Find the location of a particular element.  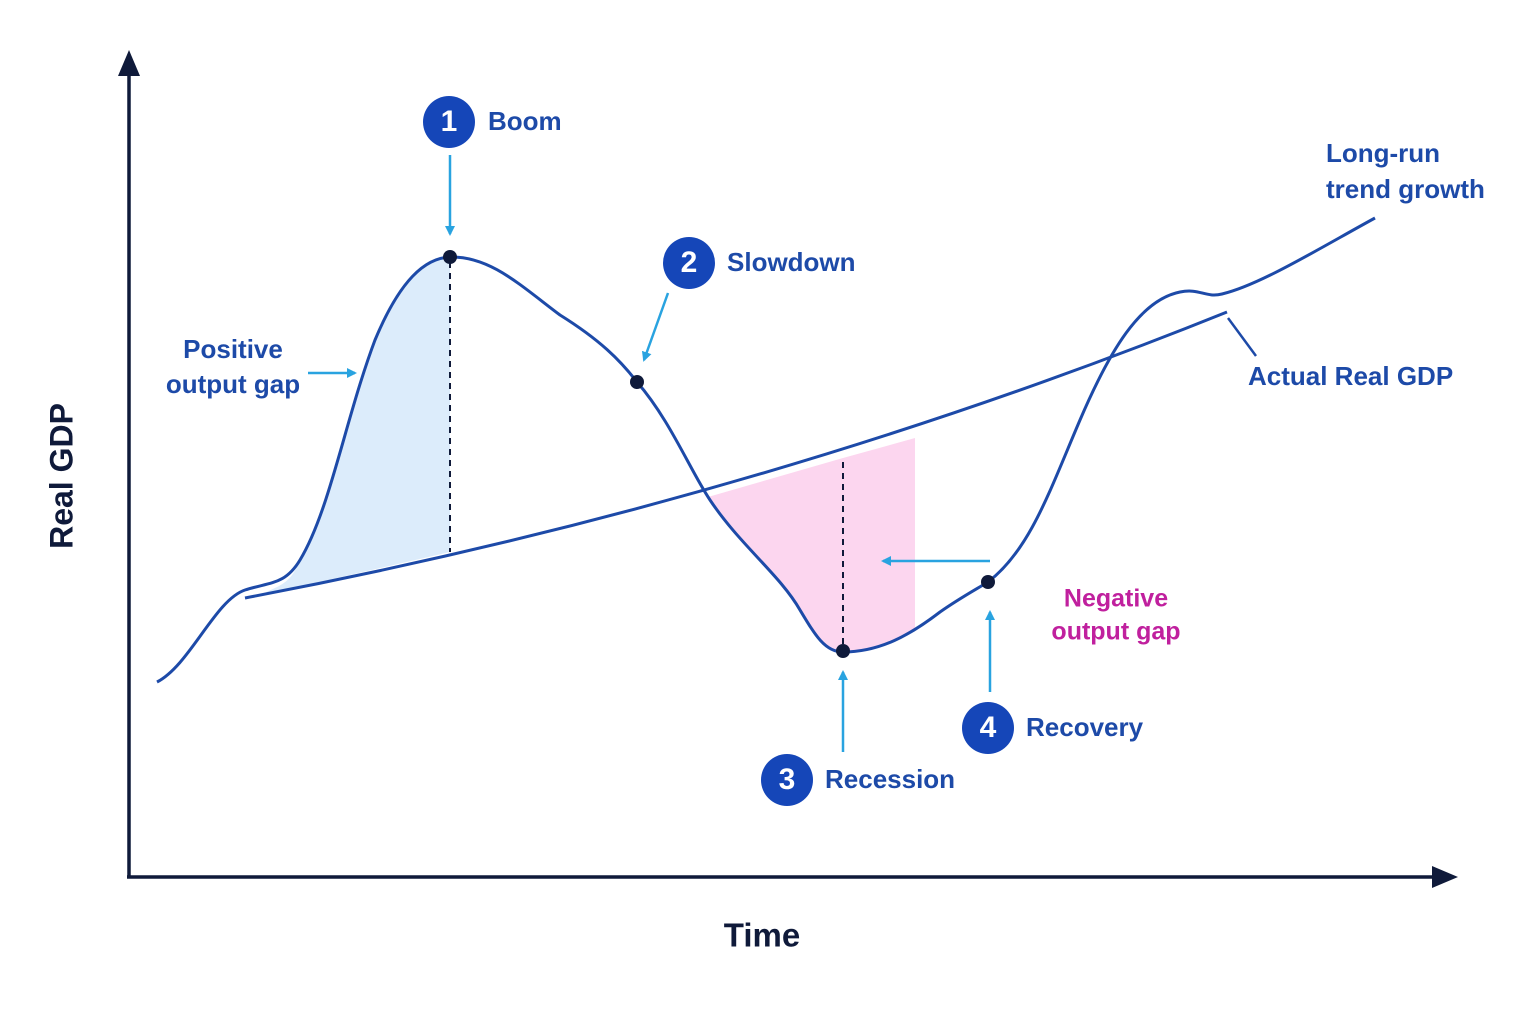

slowdown-point is located at coordinates (637, 382).